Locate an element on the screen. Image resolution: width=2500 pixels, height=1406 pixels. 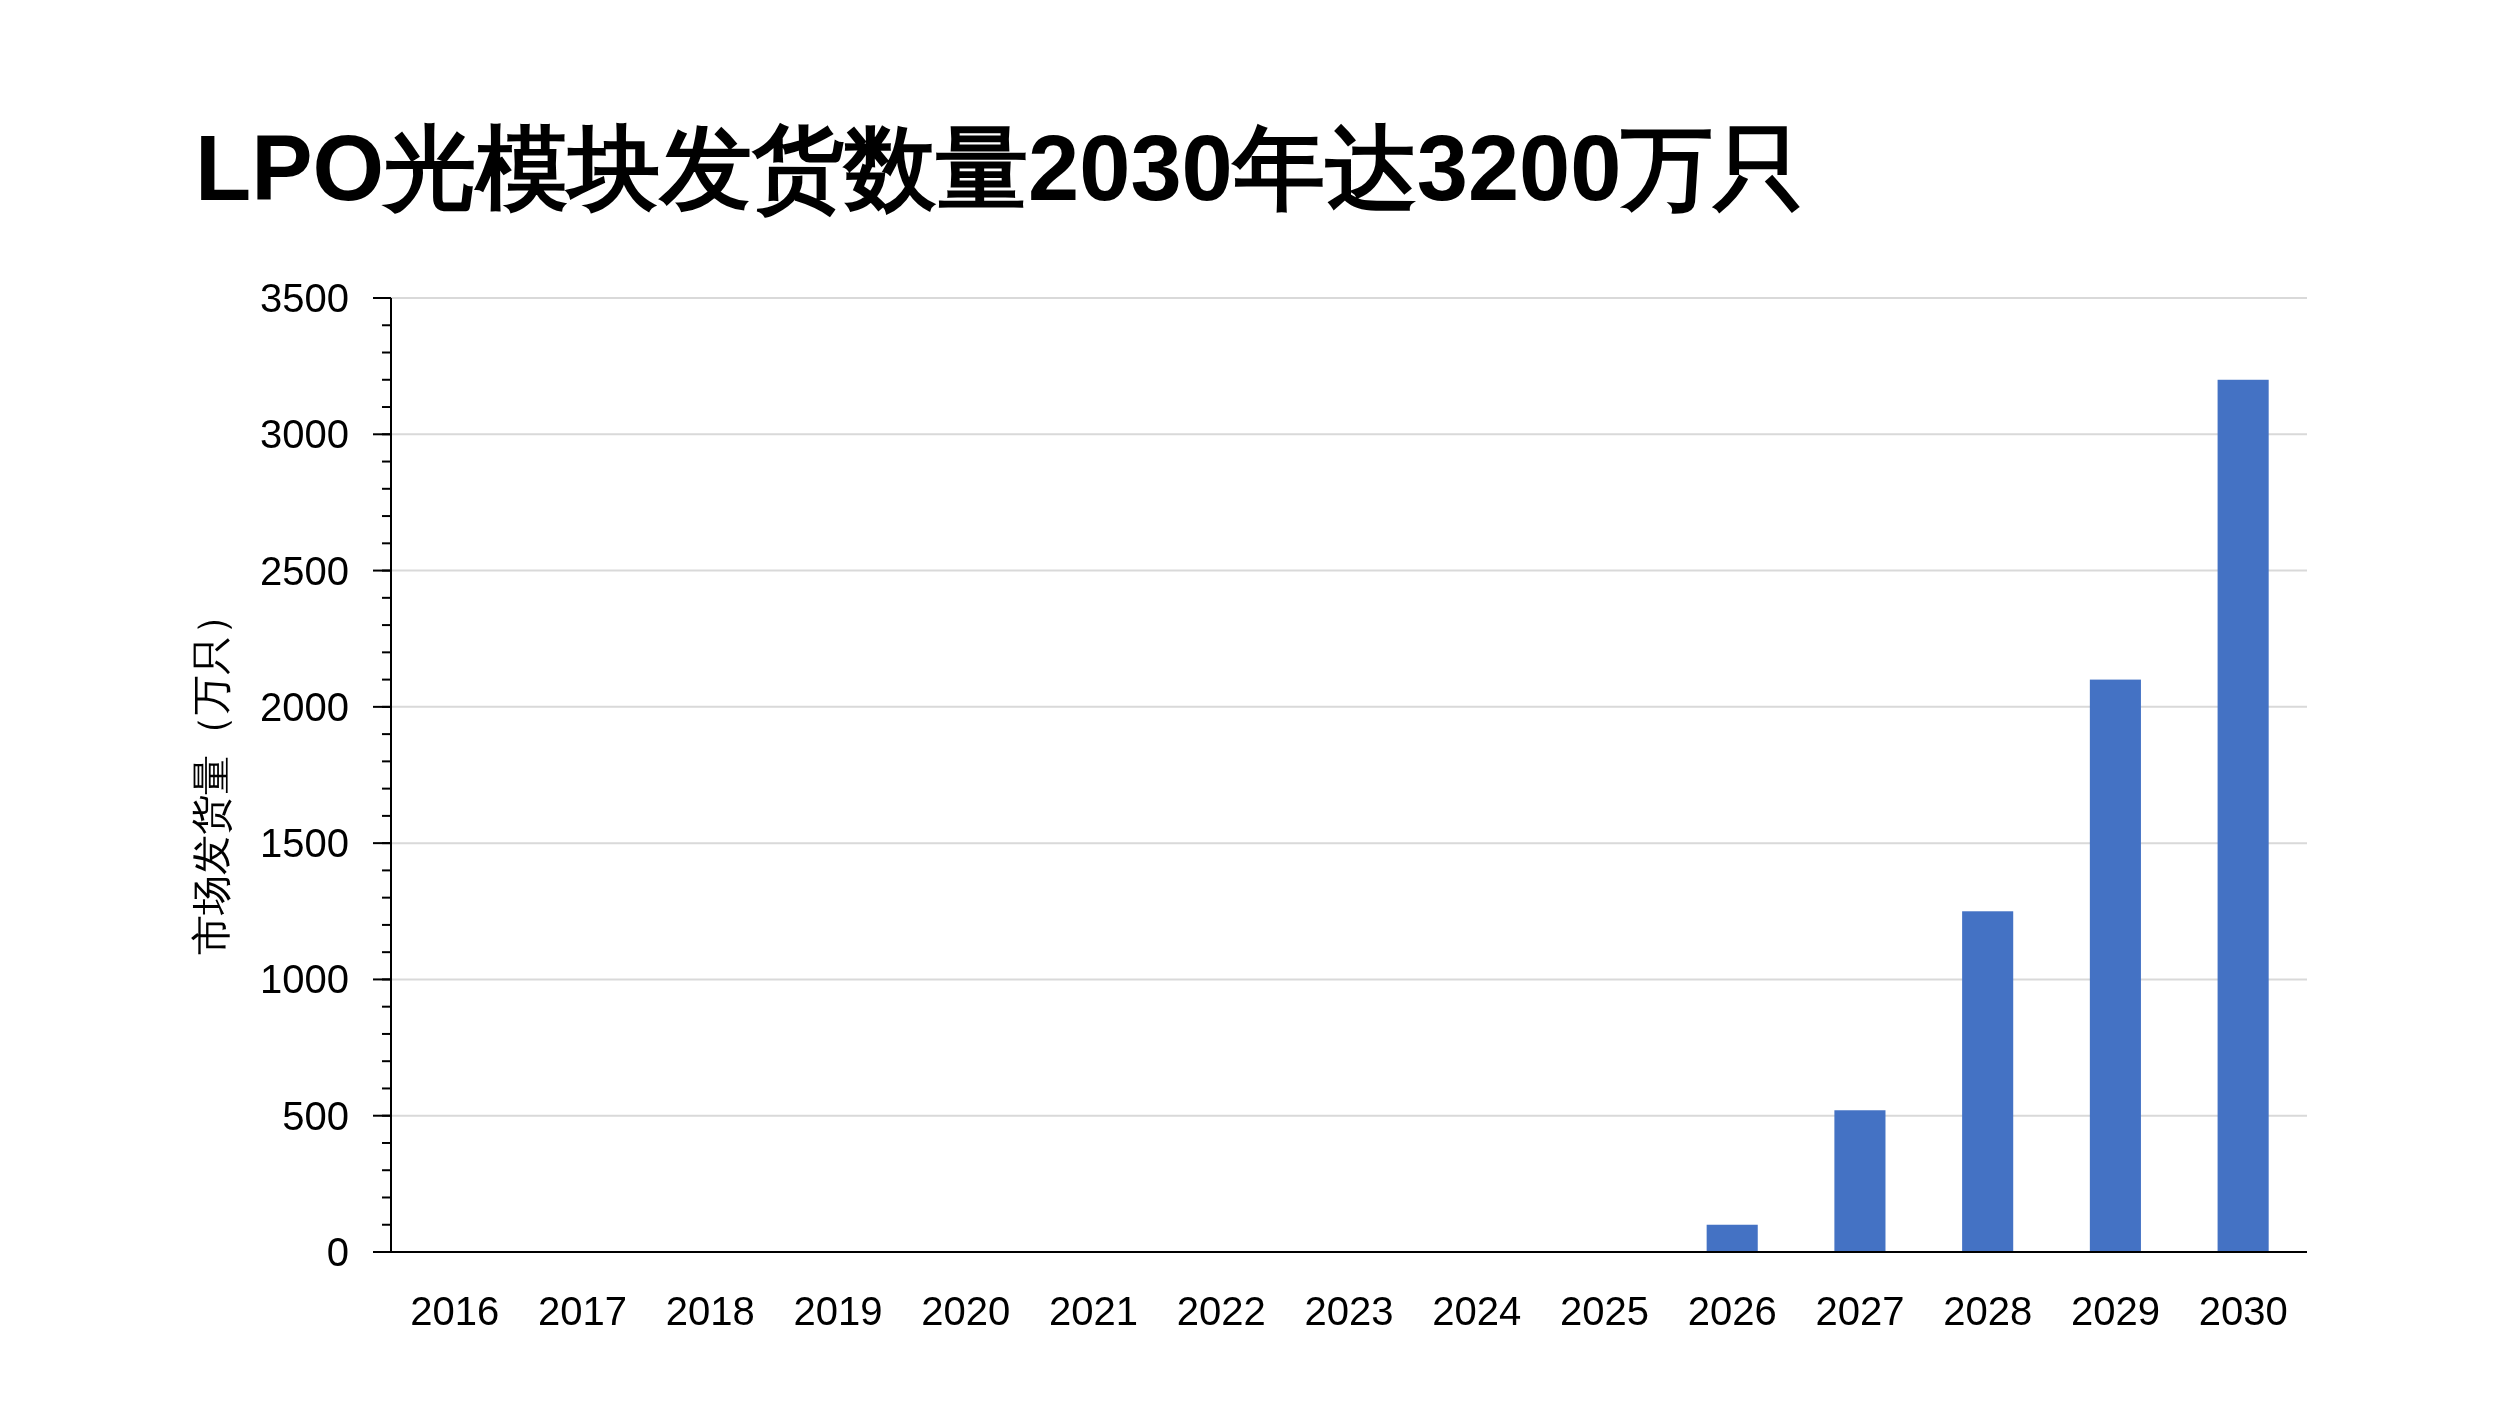
x-tick-label: 2019 is located at coordinates (838, 1311).